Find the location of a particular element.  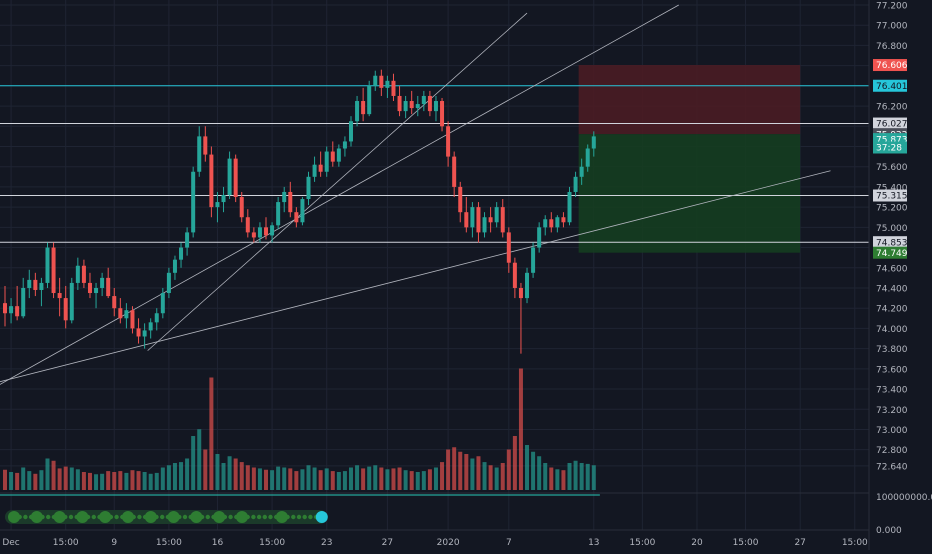

time-tick-label: 27 is located at coordinates (387, 543).